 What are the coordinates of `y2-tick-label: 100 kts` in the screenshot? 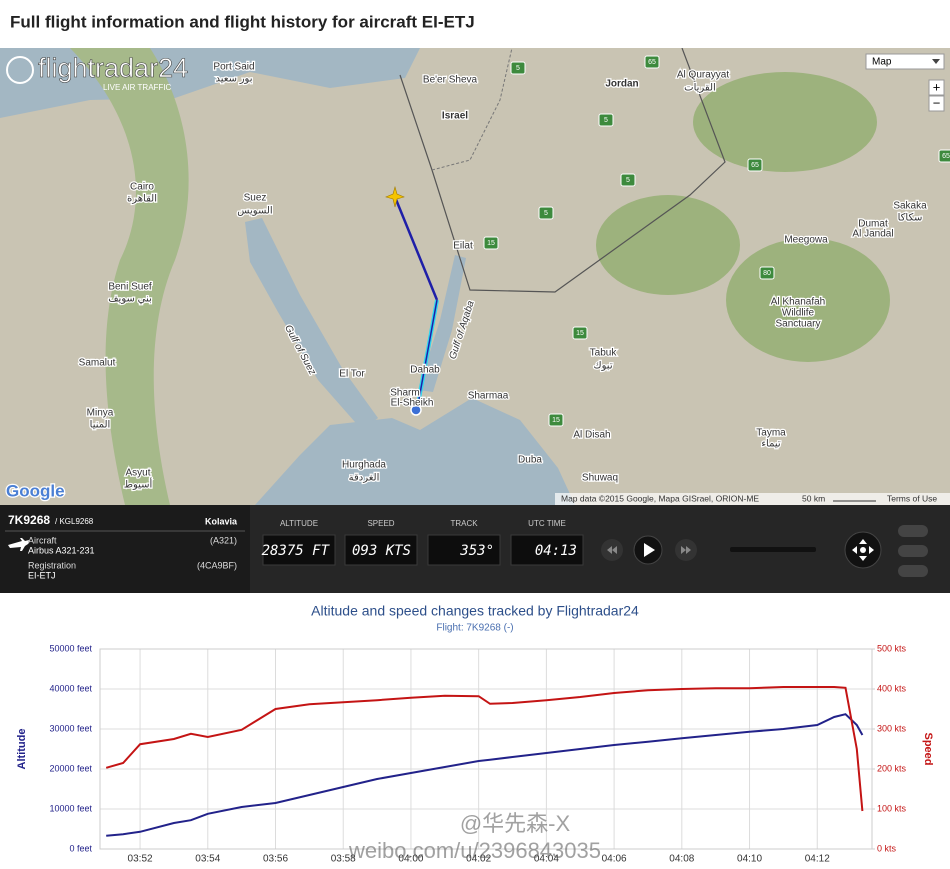 It's located at (892, 808).